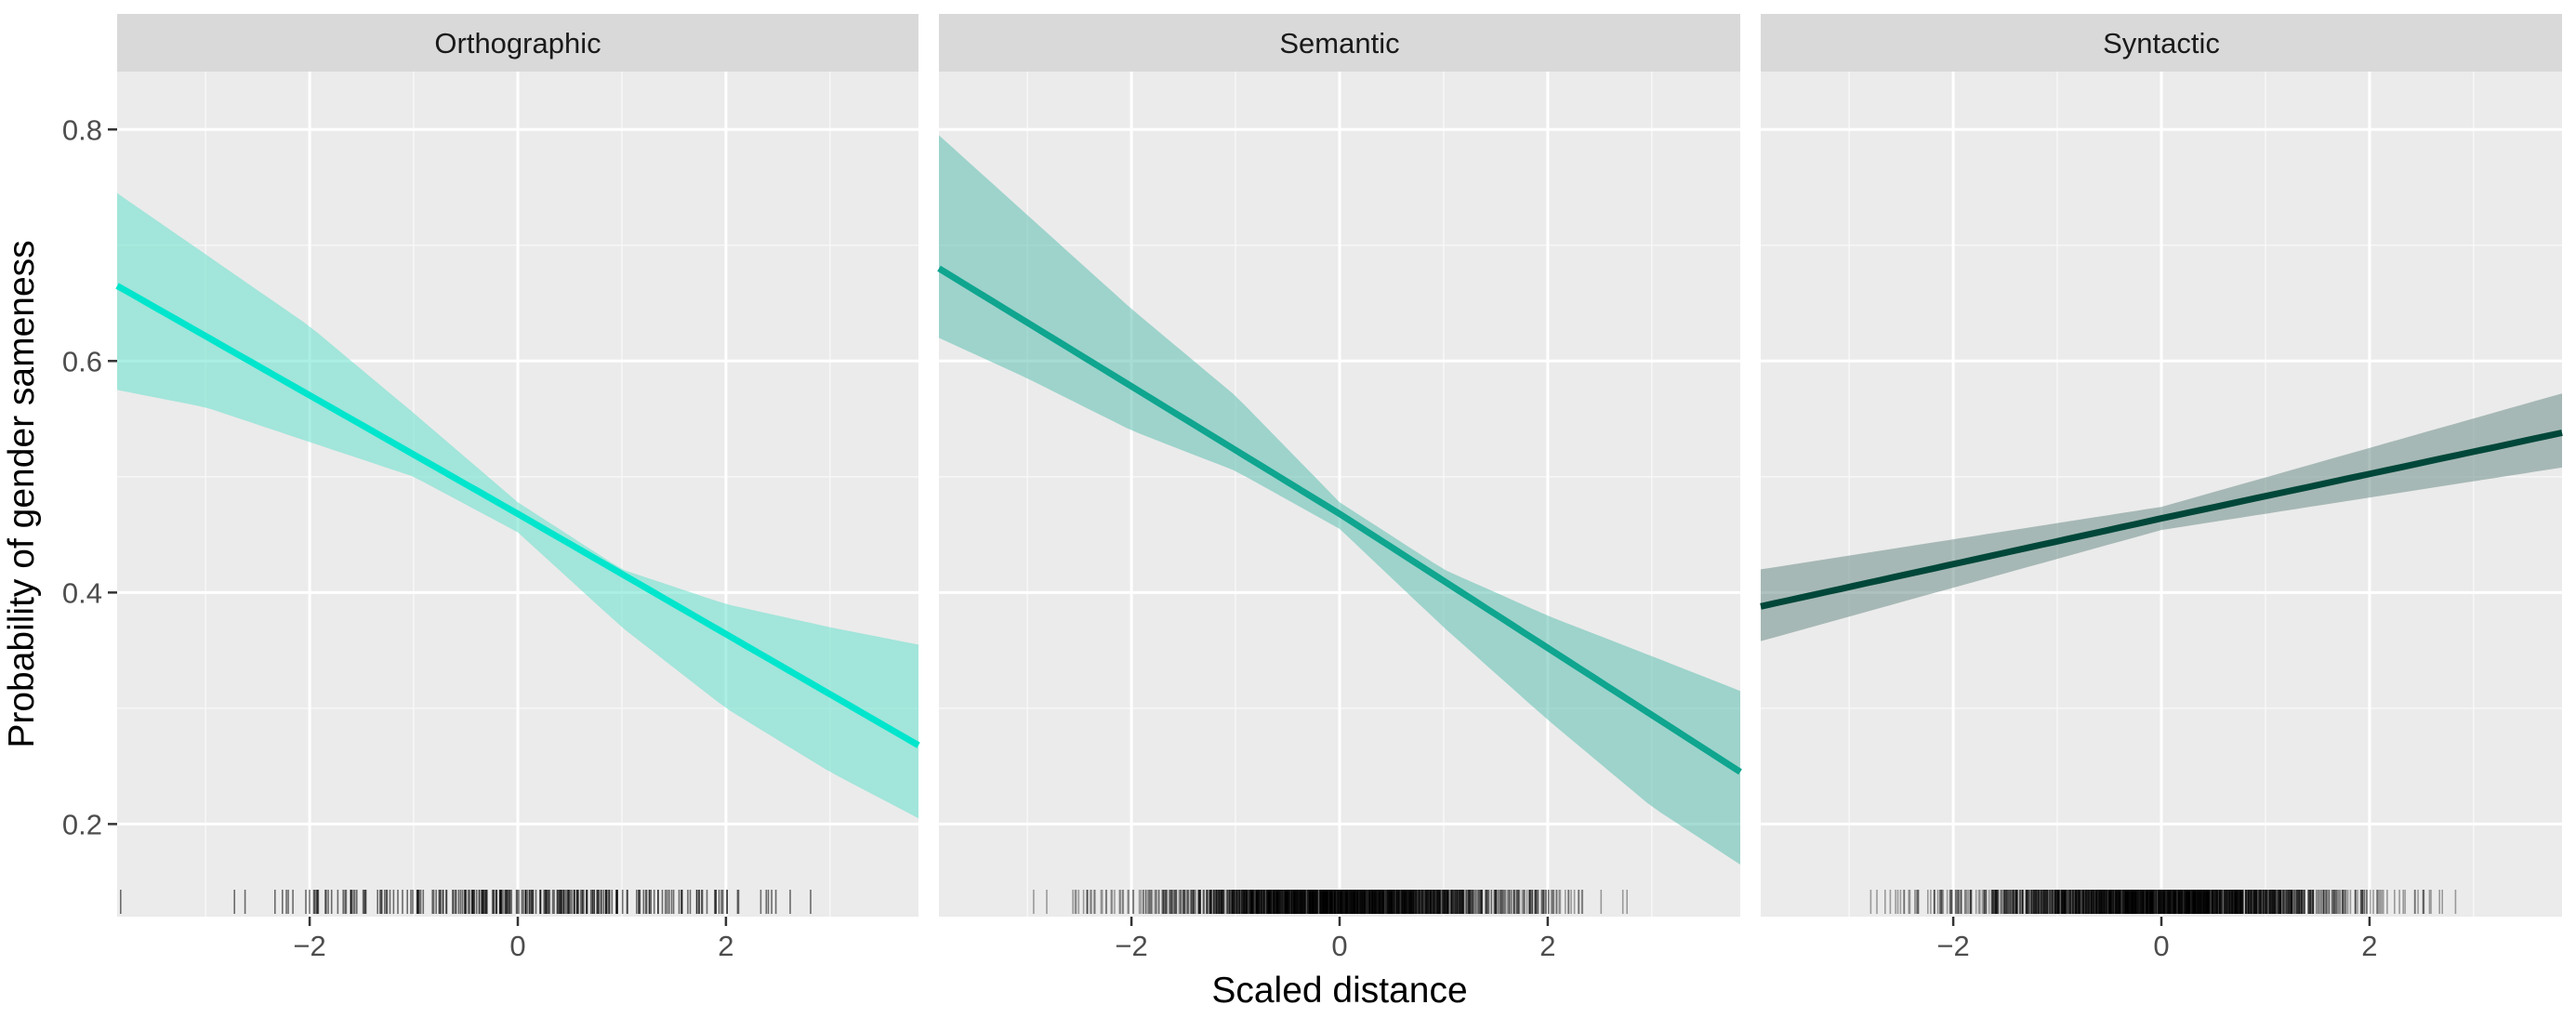 The width and height of the screenshot is (2576, 1018). What do you see at coordinates (82, 593) in the screenshot?
I see `y-tick-label: 0.4` at bounding box center [82, 593].